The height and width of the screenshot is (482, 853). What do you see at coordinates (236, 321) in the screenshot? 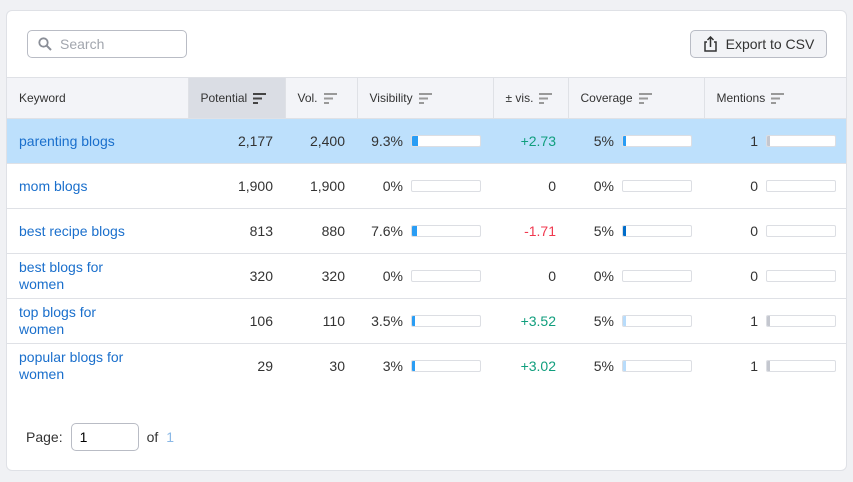
I see `potential-cell: 106` at bounding box center [236, 321].